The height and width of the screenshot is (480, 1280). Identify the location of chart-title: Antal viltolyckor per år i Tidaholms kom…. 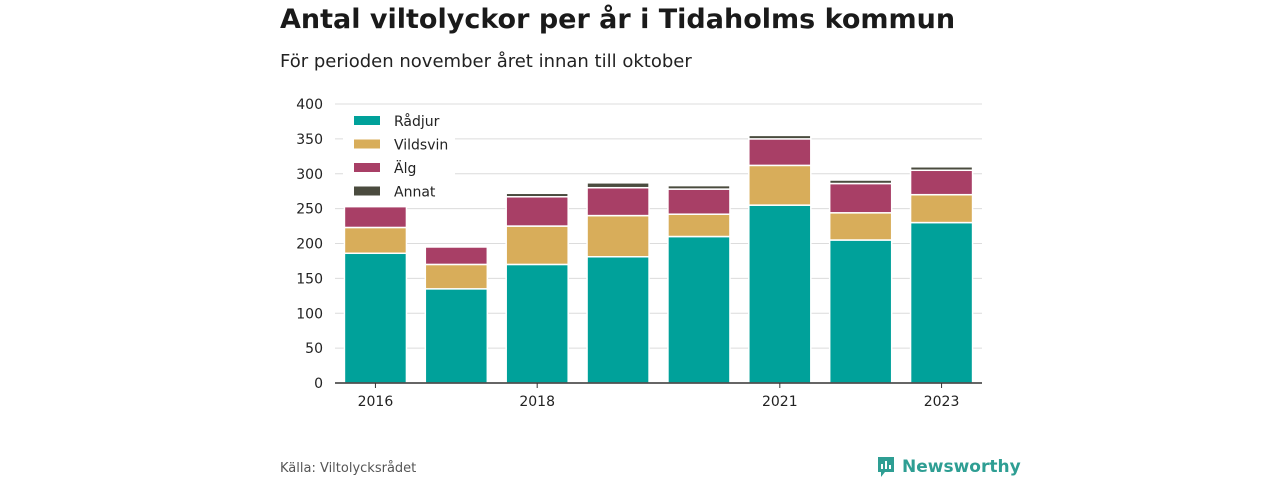
(618, 19).